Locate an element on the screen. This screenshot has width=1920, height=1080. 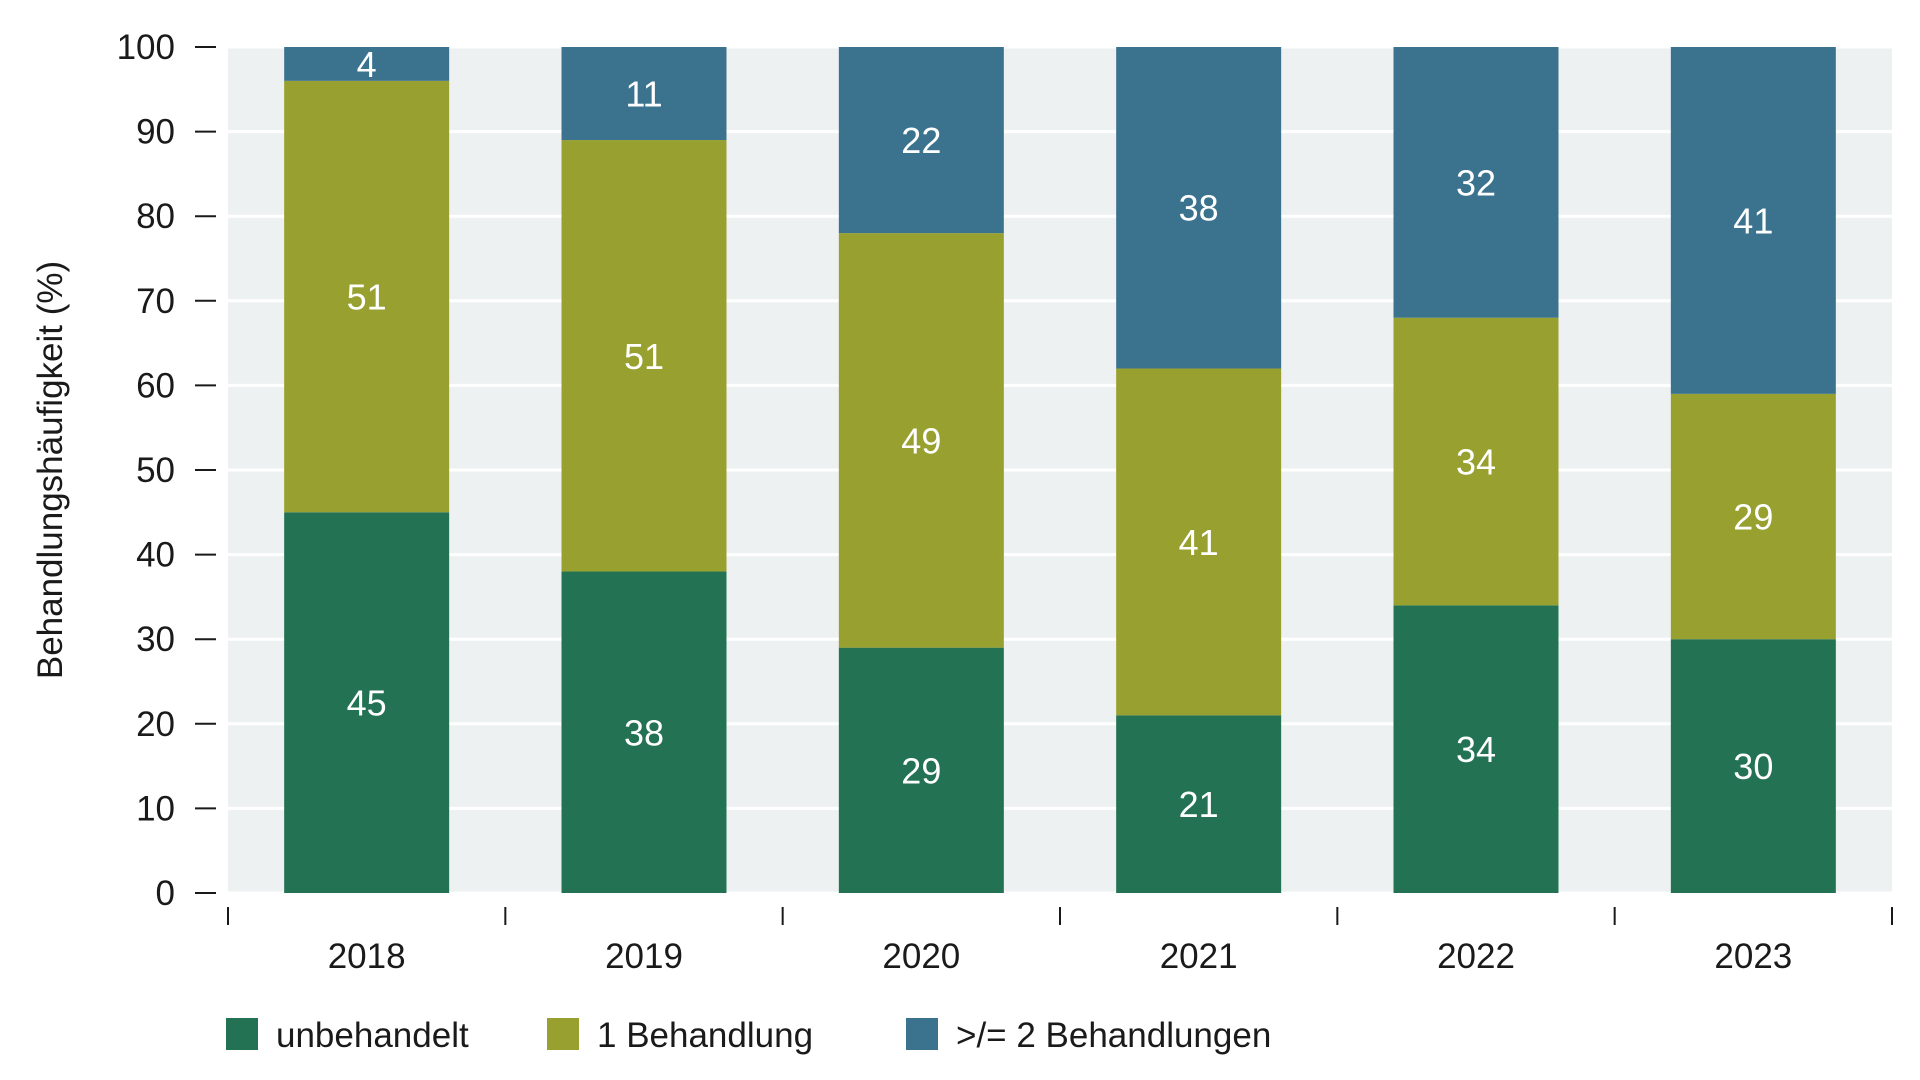
data-label-2022-series-1: 34 is located at coordinates (1476, 749).